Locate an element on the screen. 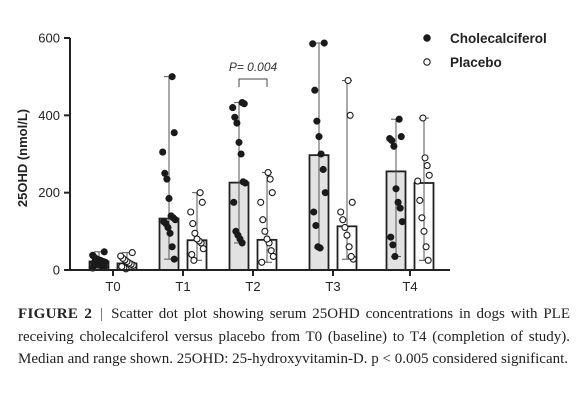  y-axis-title: 25OHD (nmol/L) is located at coordinates (22, 158).